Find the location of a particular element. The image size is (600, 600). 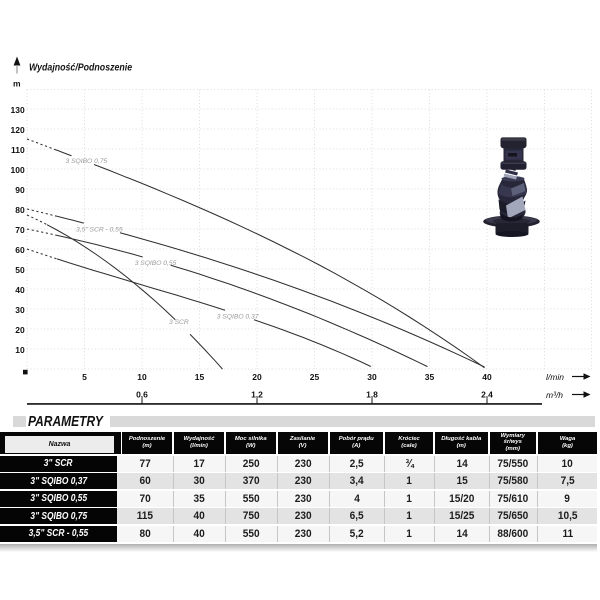

svg-text: m is located at coordinates (17, 84).